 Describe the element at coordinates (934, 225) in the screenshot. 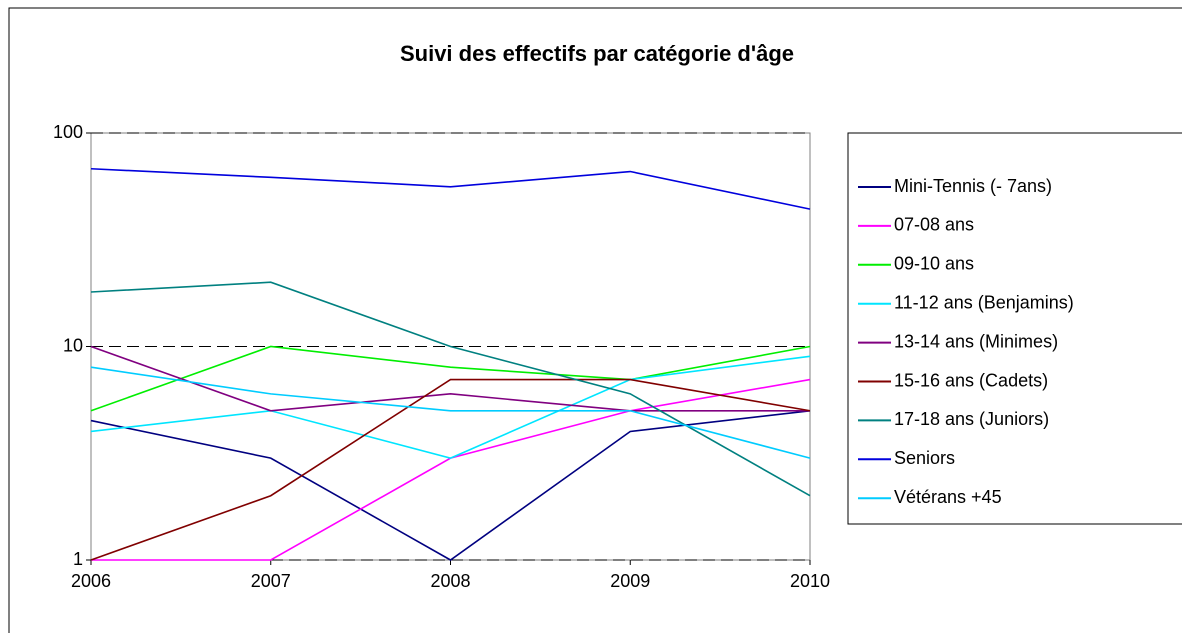

I see `legend-label: 07-08 ans` at that location.